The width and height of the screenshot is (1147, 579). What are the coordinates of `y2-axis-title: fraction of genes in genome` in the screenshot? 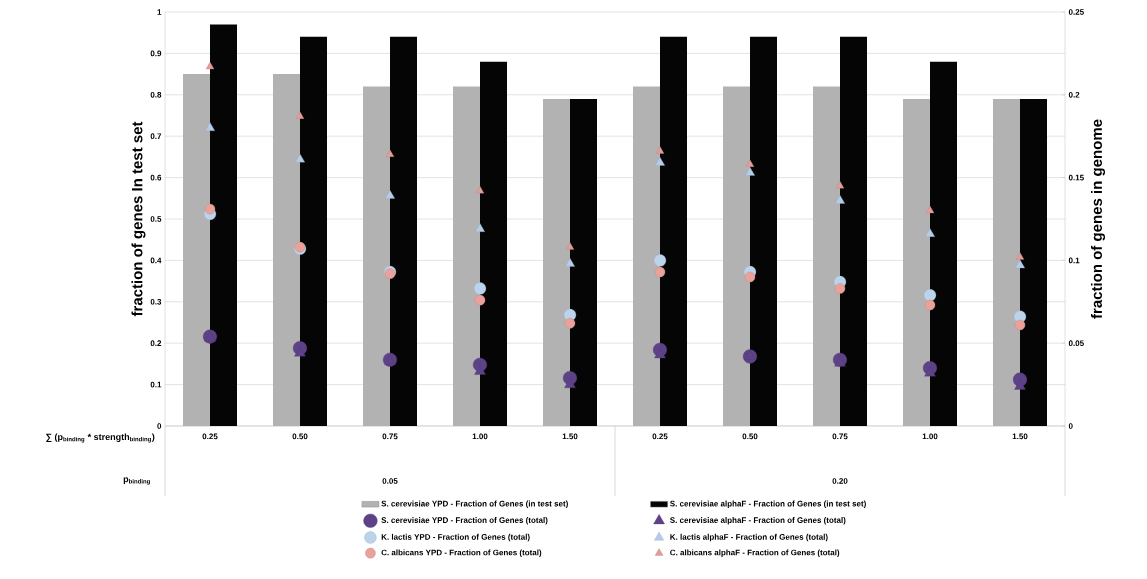 It's located at (1098, 219).